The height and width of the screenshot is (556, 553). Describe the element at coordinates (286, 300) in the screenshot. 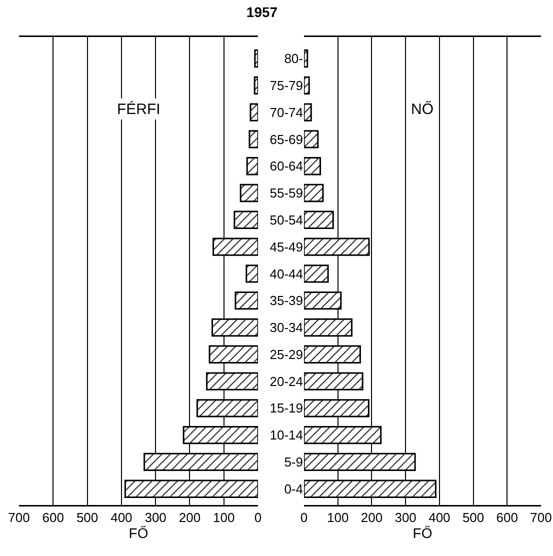

I see `y-tick-label: 35-39` at that location.